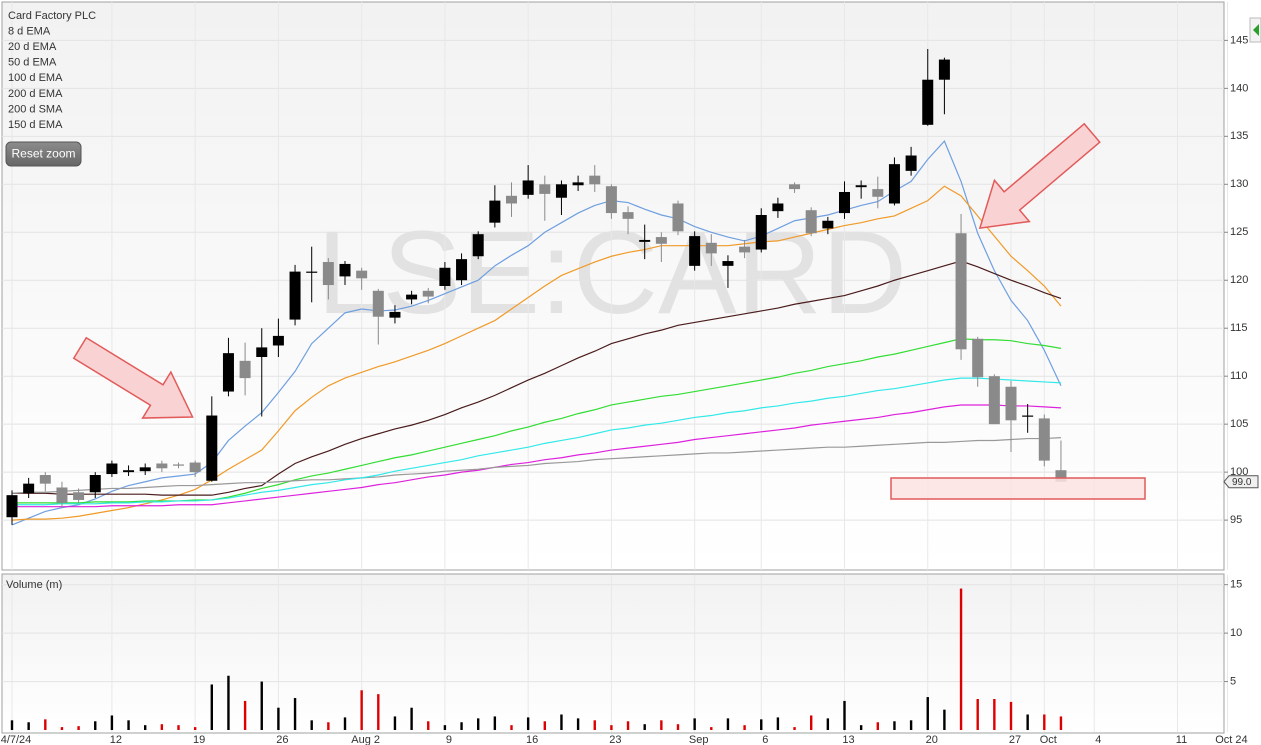  I want to click on watermark: LSE:CARD, so click(612, 273).